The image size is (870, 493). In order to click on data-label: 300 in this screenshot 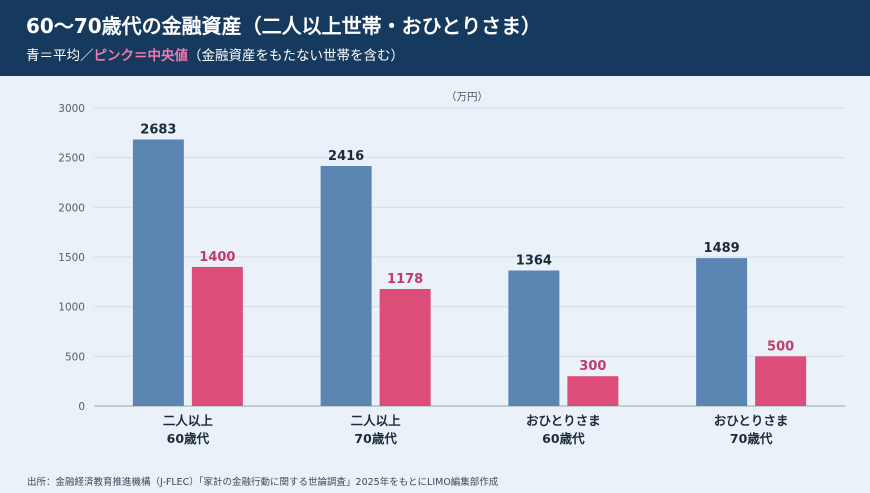, I will do `click(592, 366)`.